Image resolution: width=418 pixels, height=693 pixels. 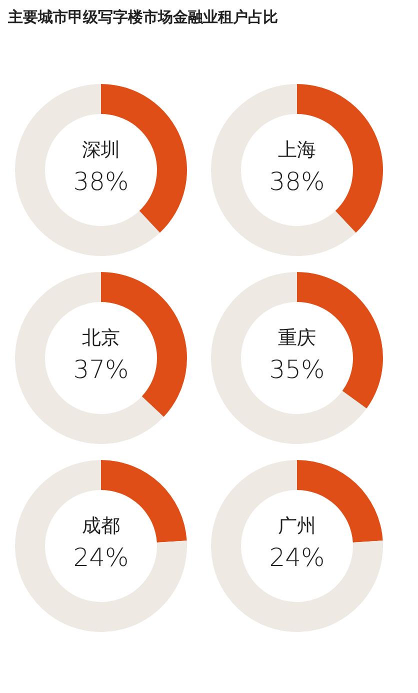 I want to click on text: 成都, so click(x=101, y=526).